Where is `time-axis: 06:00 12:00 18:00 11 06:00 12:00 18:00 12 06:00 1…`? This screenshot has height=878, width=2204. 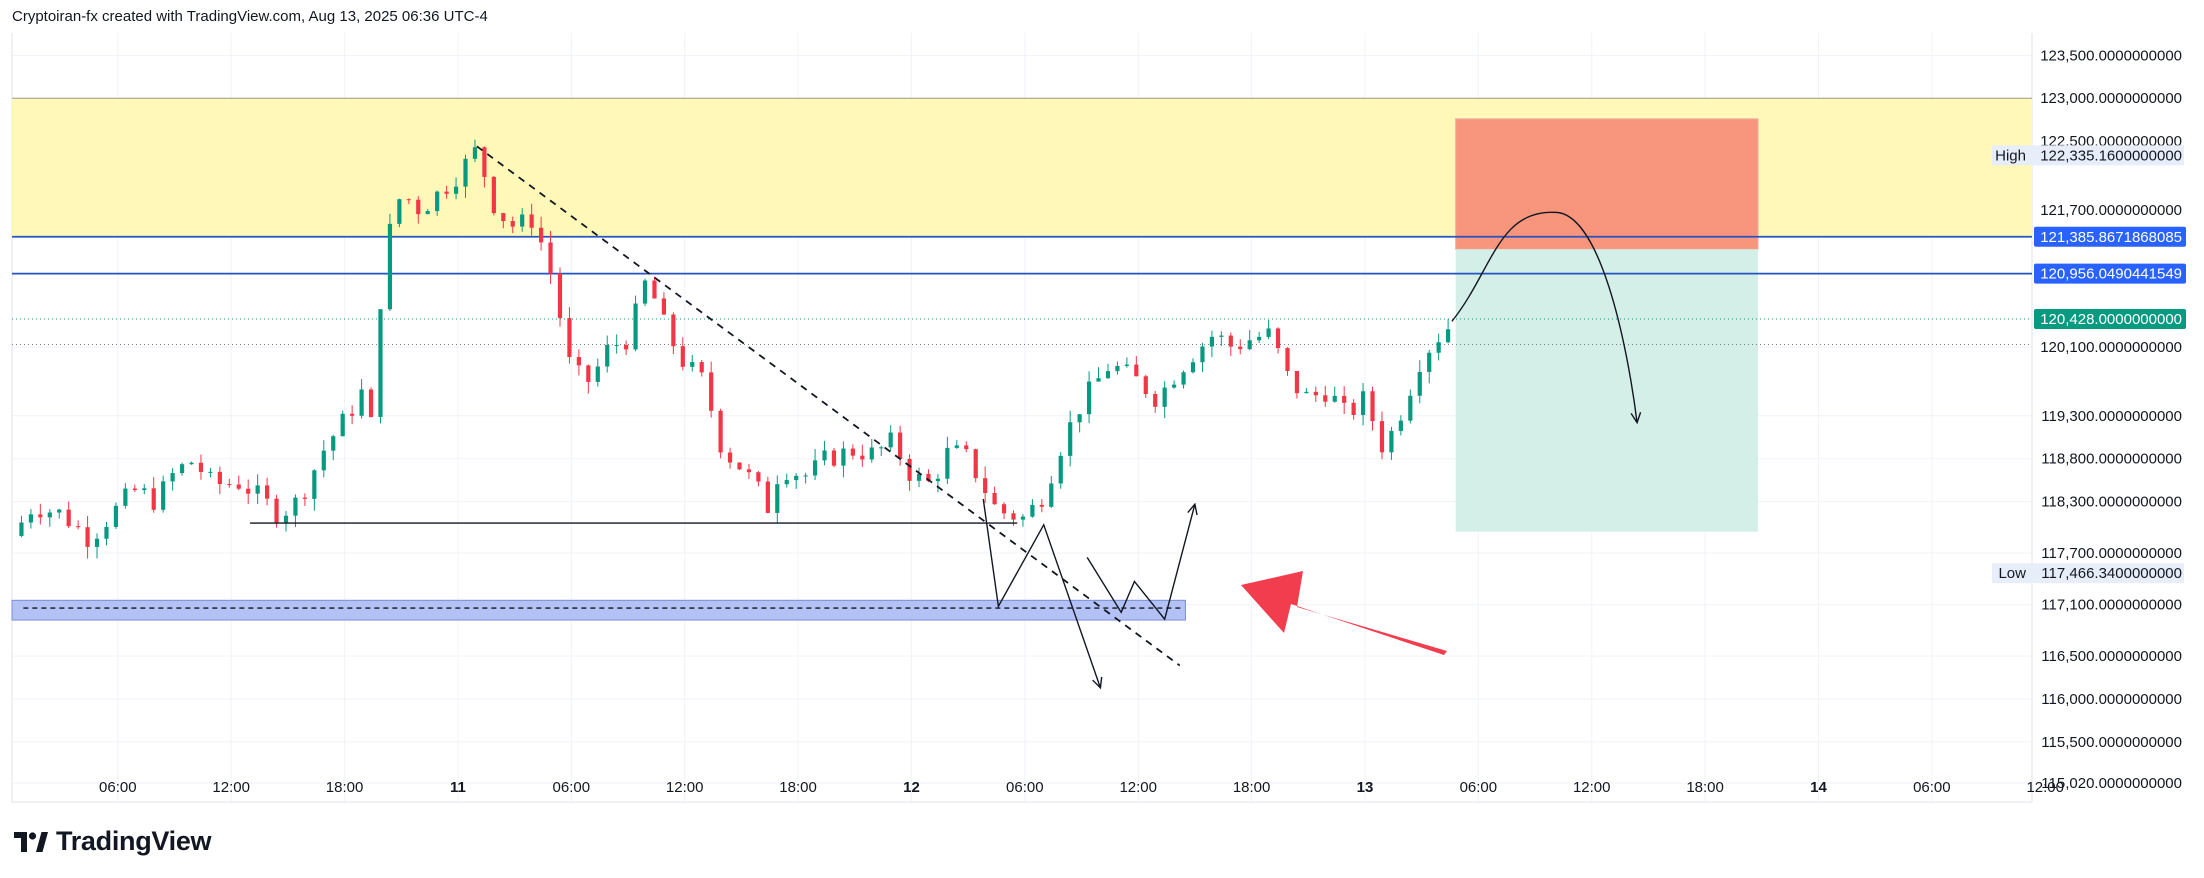 time-axis: 06:00 12:00 18:00 11 06:00 12:00 18:00 12 06:00 1… is located at coordinates (1081, 787).